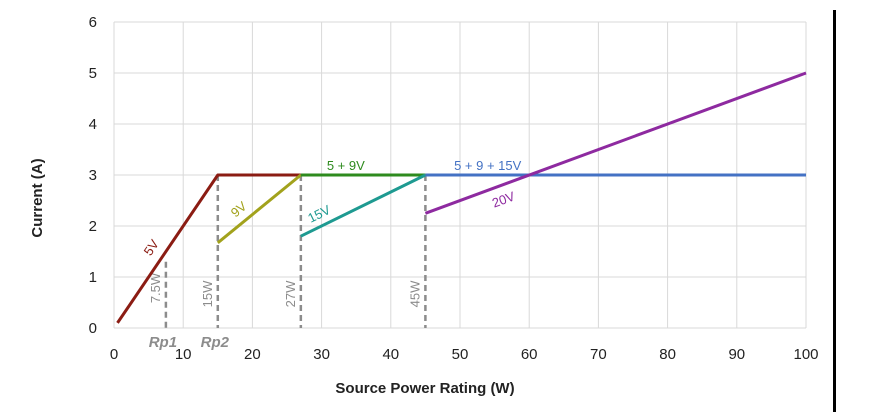 This screenshot has height=419, width=886. What do you see at coordinates (834, 211) in the screenshot?
I see `right-border-line` at bounding box center [834, 211].